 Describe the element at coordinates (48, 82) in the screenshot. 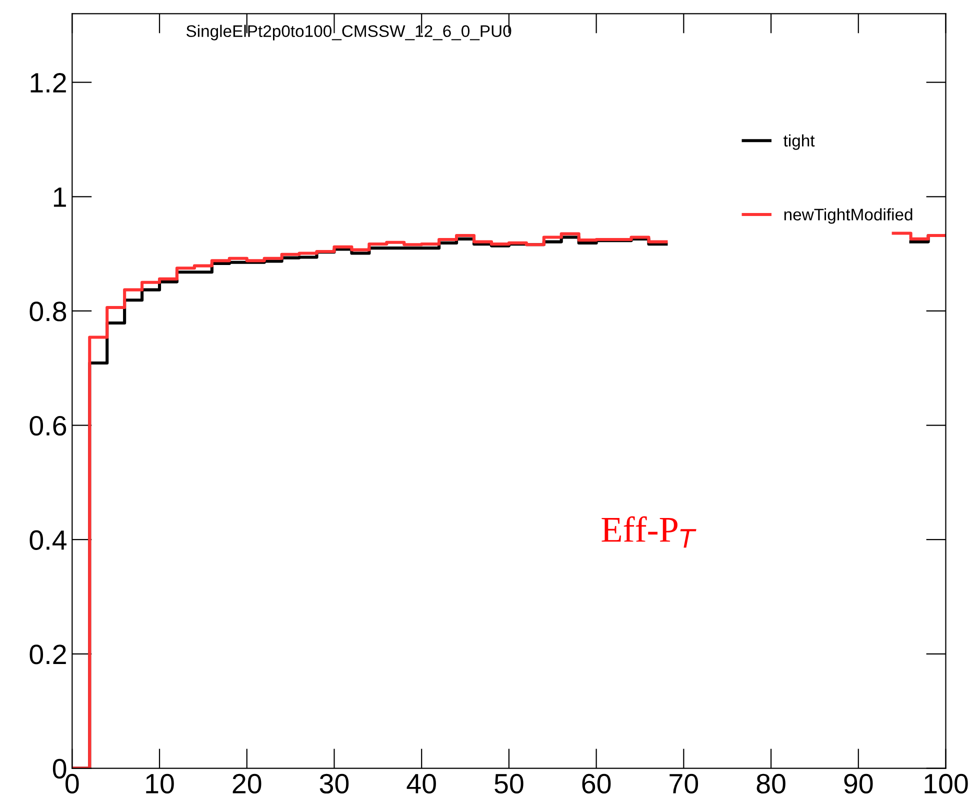

I see `y-tick-label: 1.2` at that location.